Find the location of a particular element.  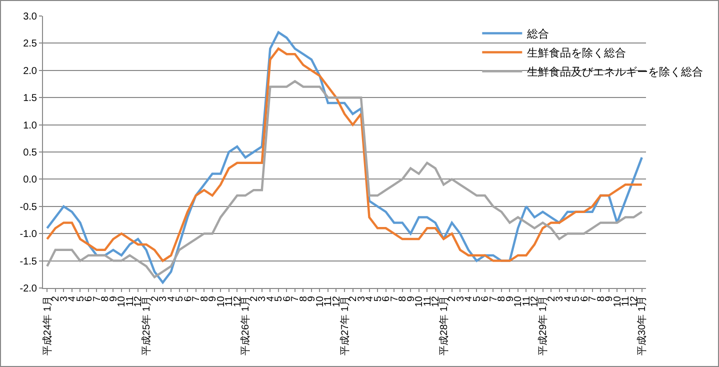

y-tick-label: -1.0 is located at coordinates (29, 234).